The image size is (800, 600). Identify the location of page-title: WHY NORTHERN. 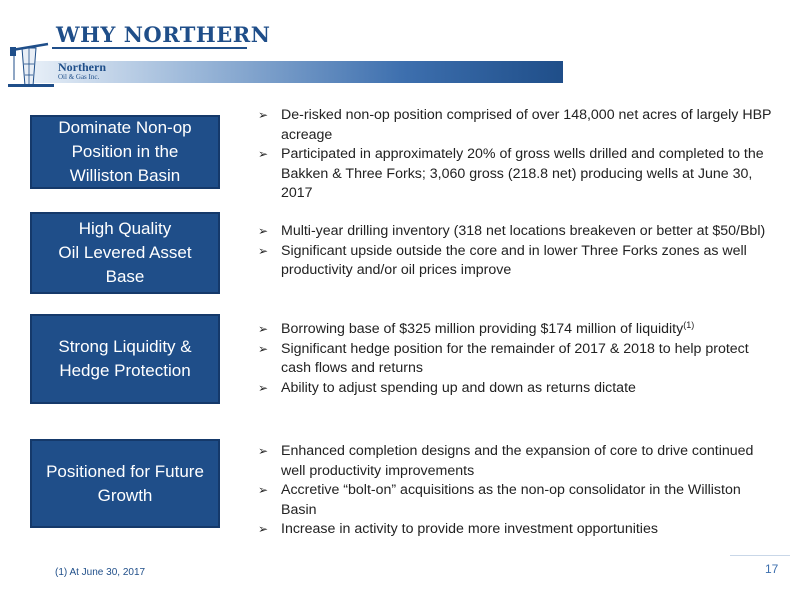
(163, 34).